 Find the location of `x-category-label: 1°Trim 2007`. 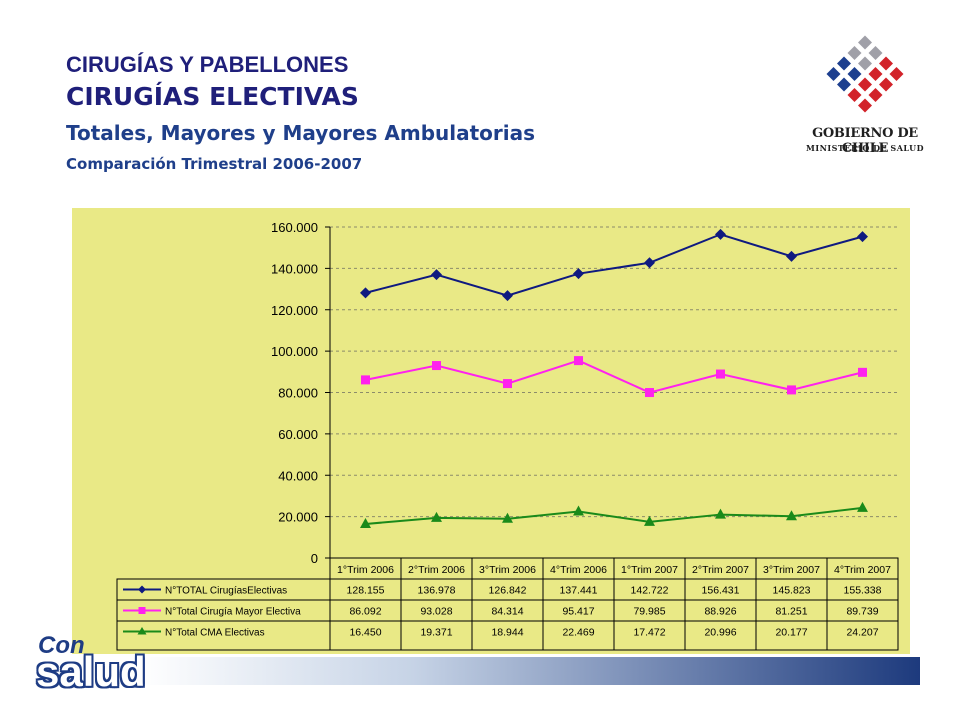

x-category-label: 1°Trim 2007 is located at coordinates (649, 570).